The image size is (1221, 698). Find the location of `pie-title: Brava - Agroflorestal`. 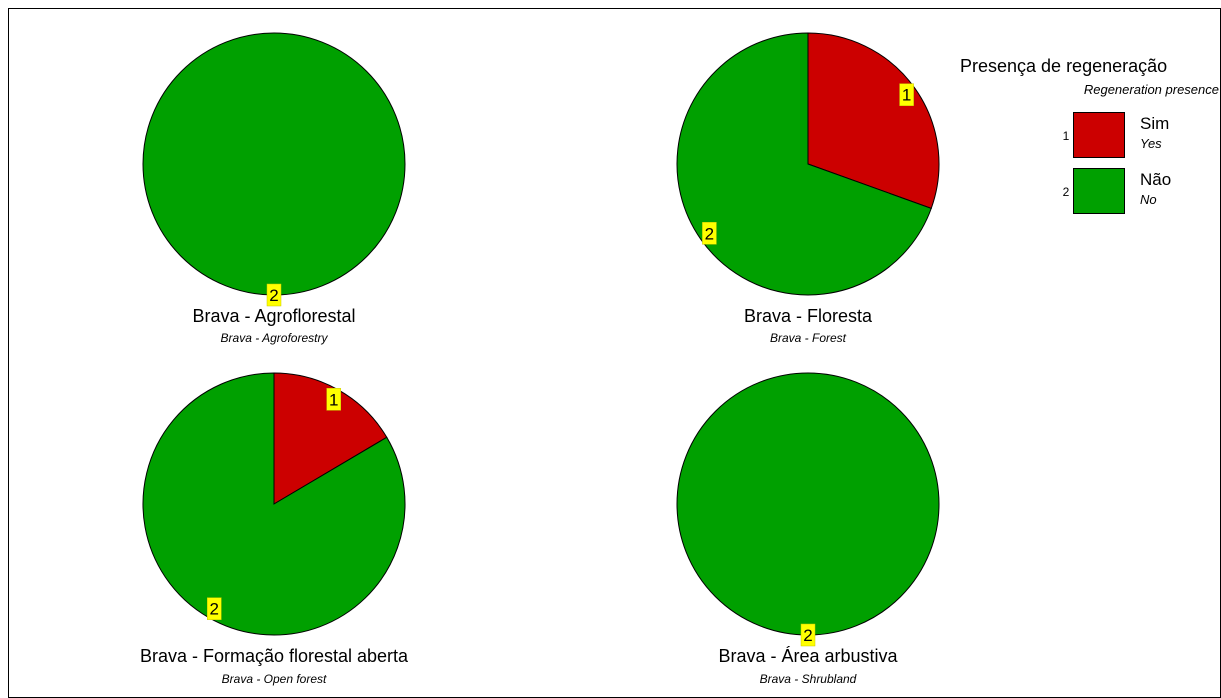

pie-title: Brava - Agroflorestal is located at coordinates (274, 316).